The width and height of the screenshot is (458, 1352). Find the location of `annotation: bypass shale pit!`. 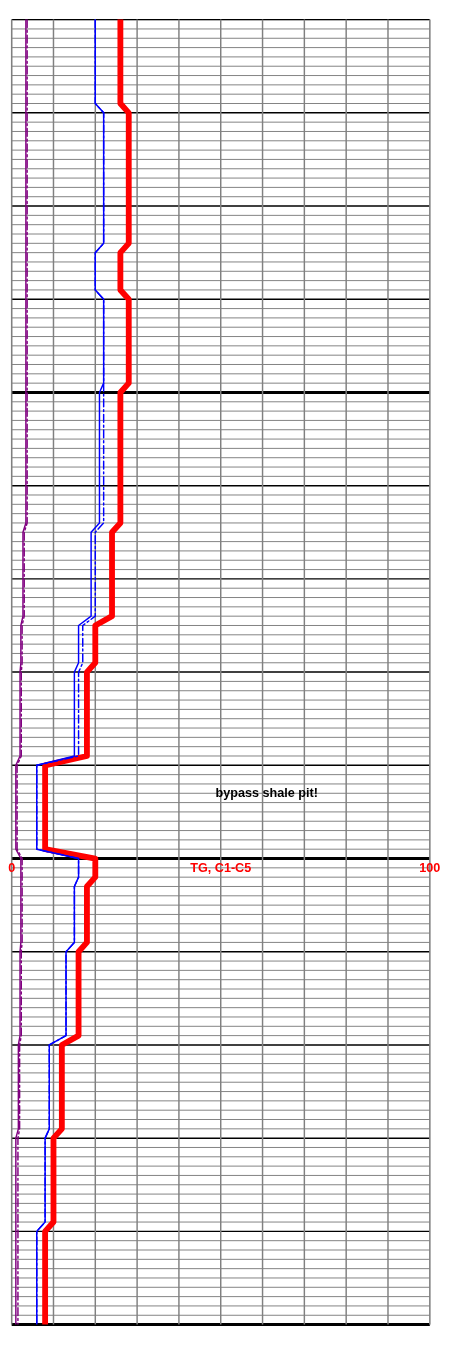

annotation: bypass shale pit! is located at coordinates (266, 793).